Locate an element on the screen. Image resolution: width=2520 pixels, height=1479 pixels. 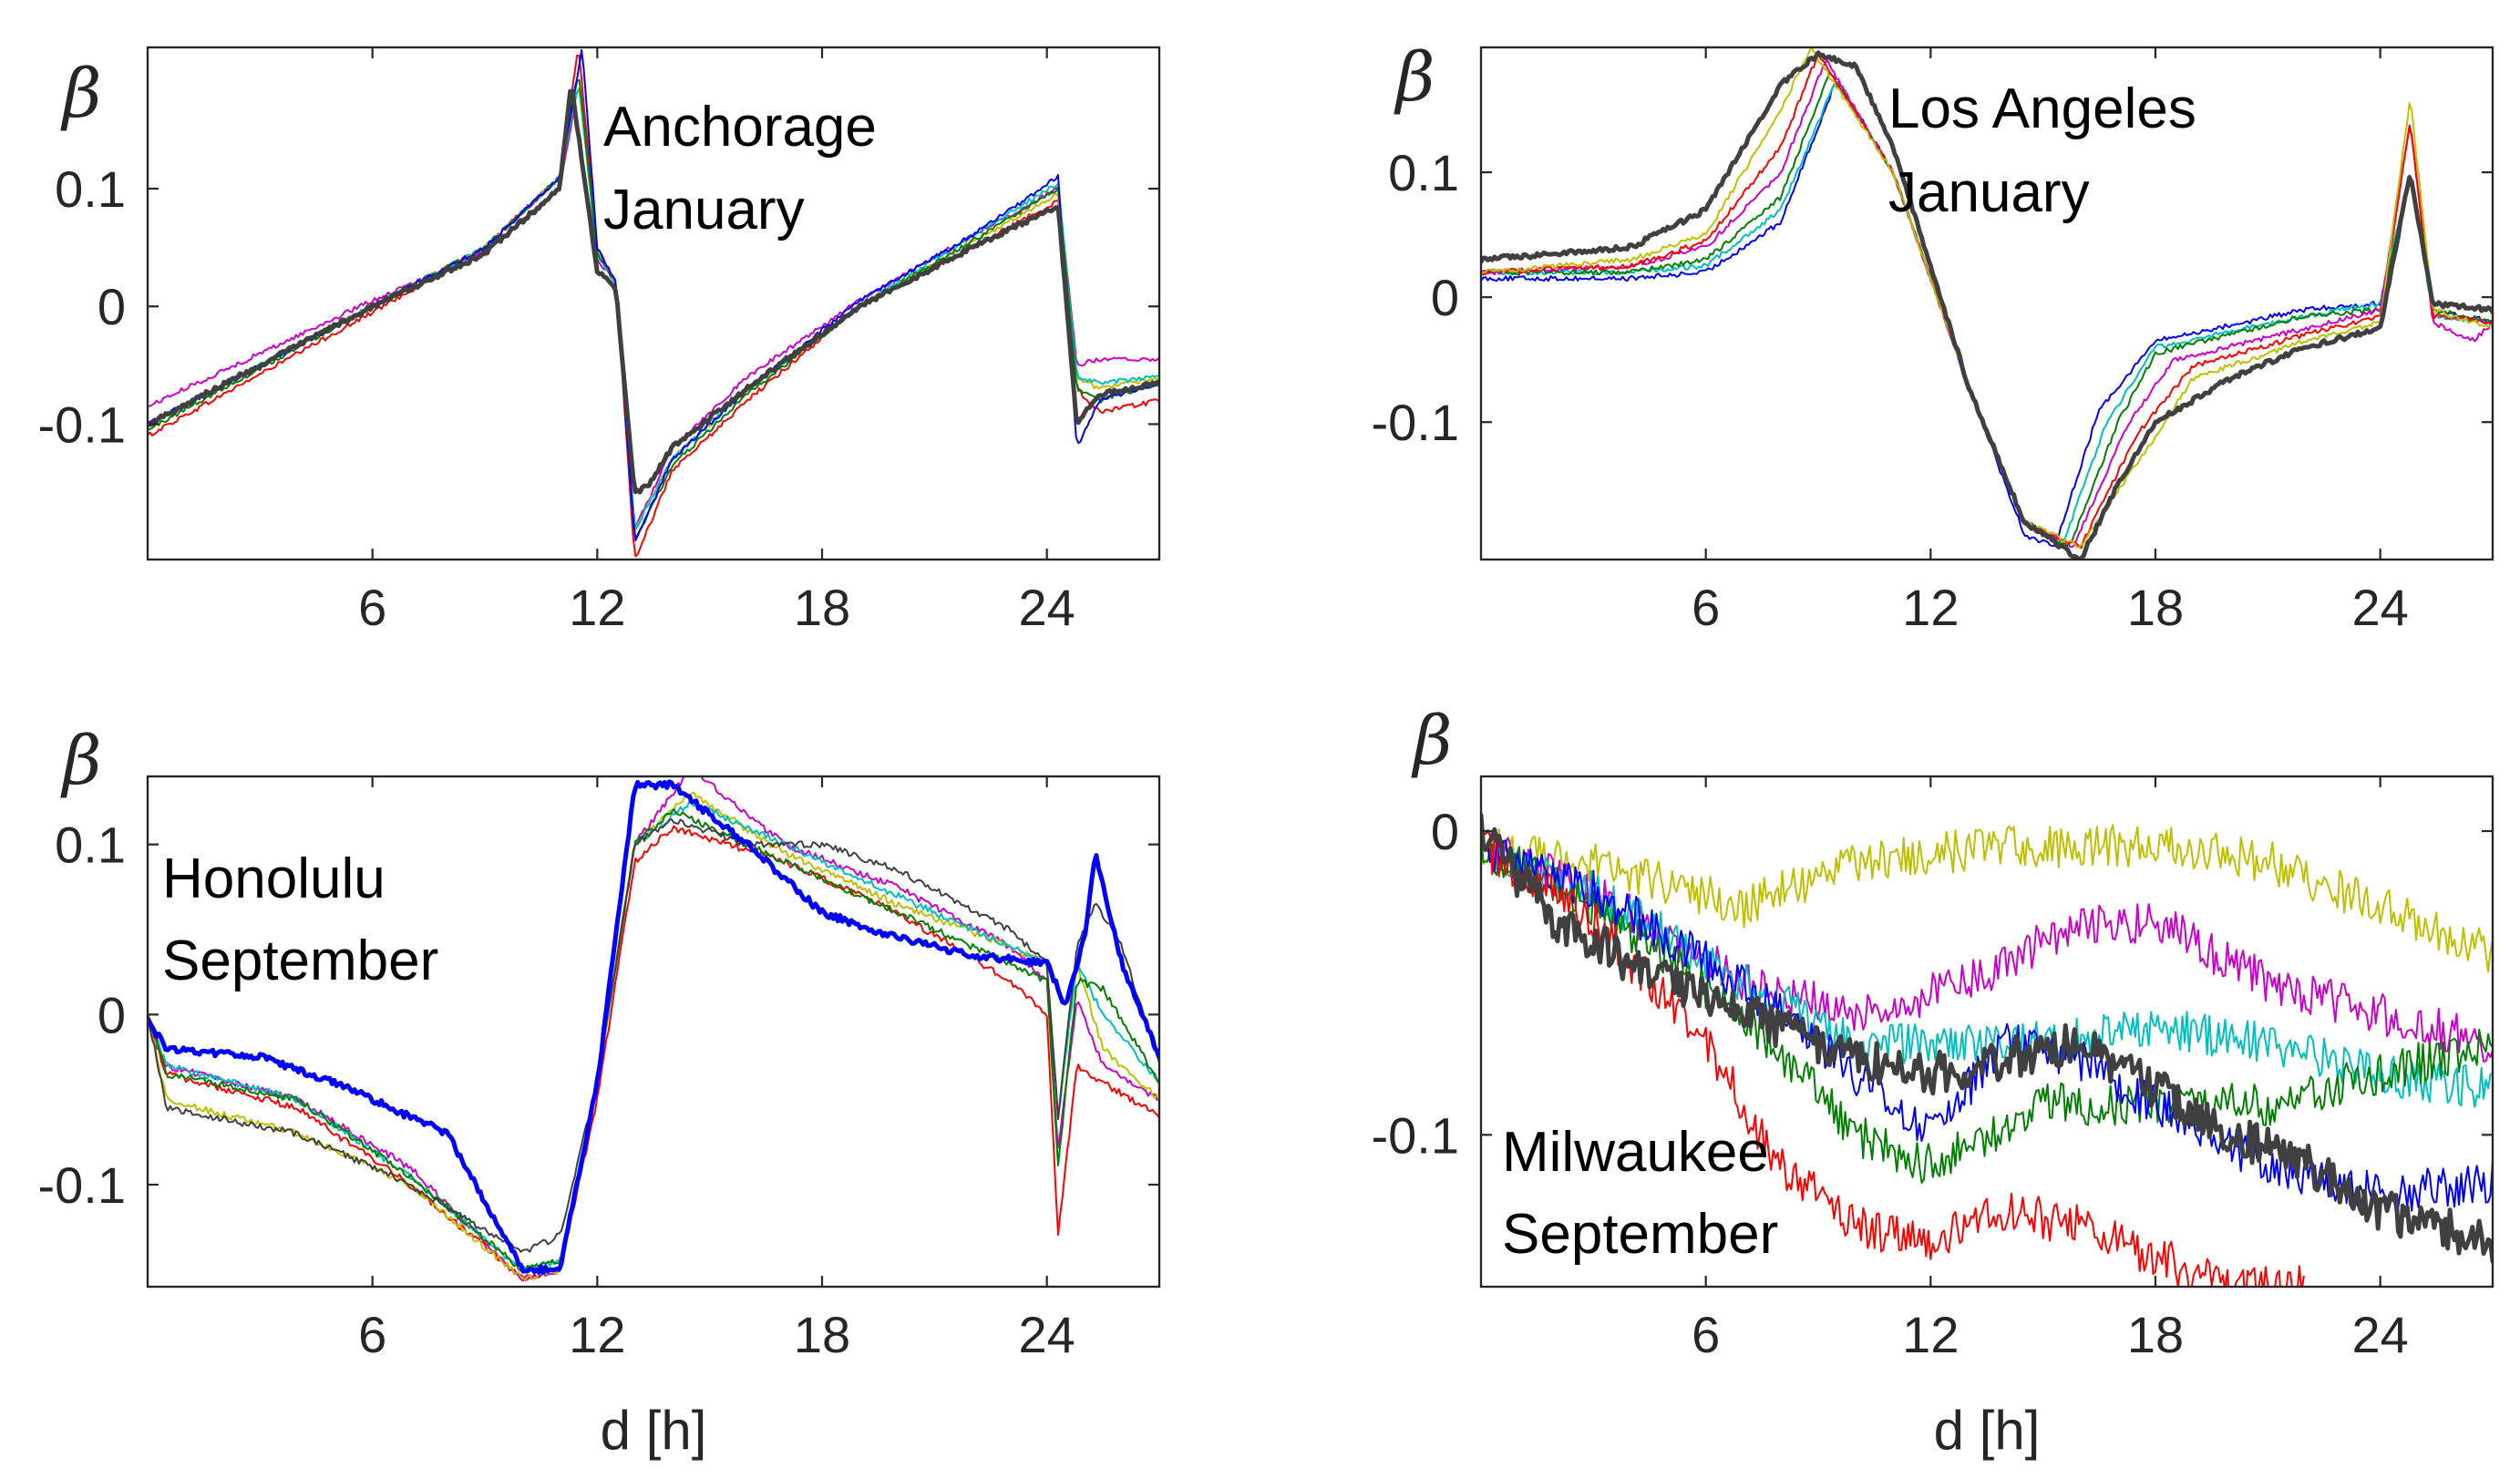
annotation-line-1: Milwaukee is located at coordinates (1635, 1152).